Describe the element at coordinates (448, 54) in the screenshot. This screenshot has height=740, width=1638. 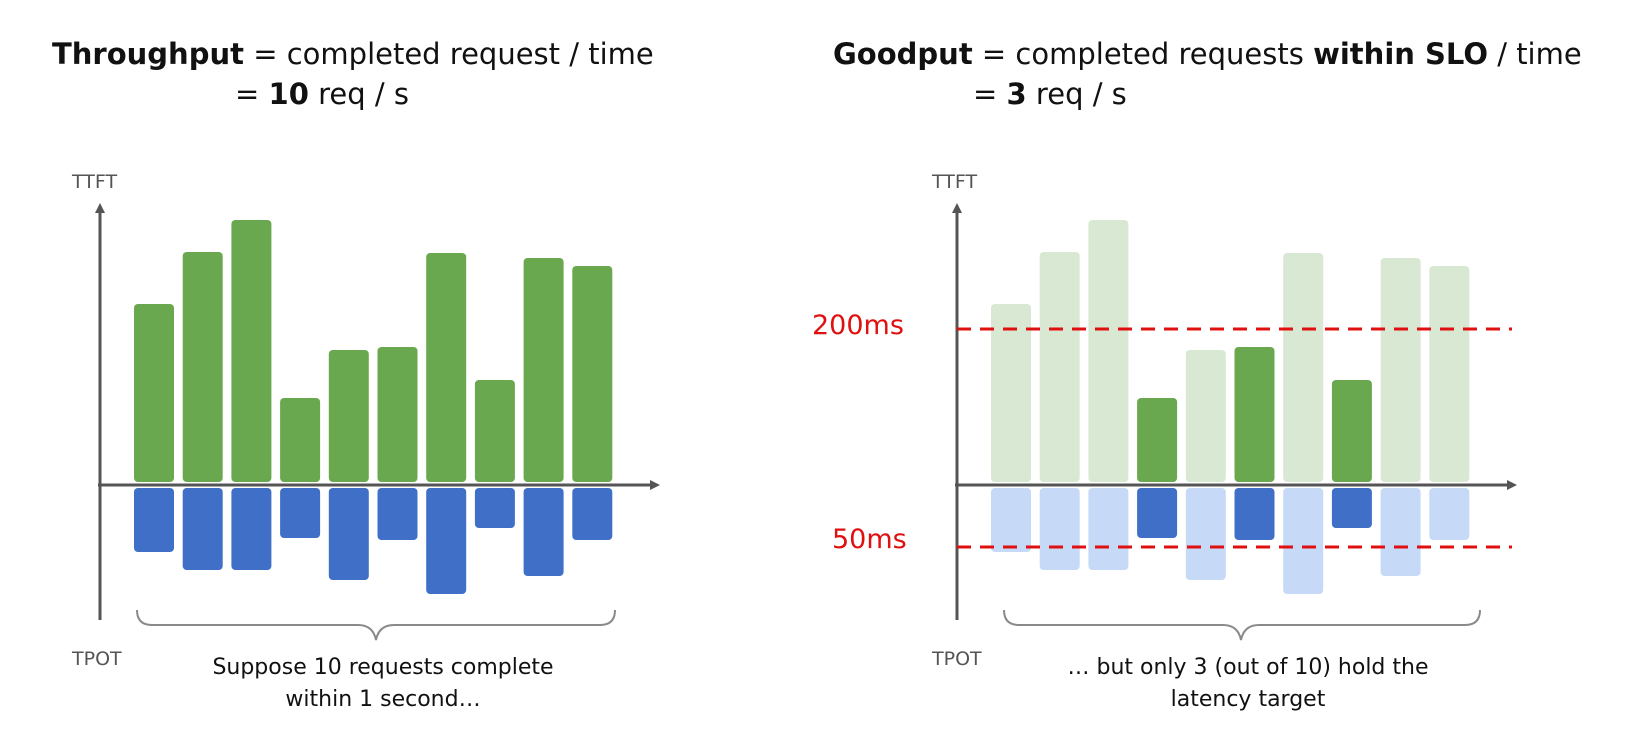
I see `throughput-definition: = completed request / time` at that location.